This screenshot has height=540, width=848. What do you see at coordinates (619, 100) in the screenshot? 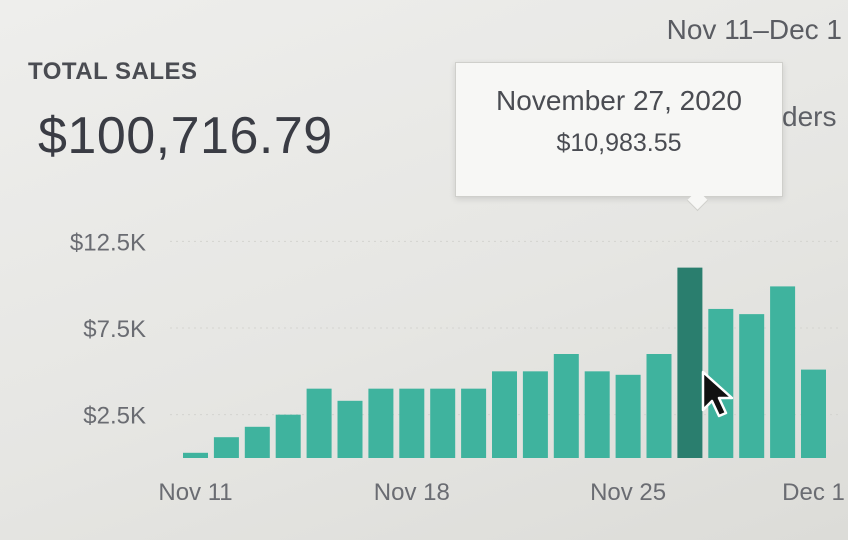
I see `tooltip-date: November 27, 2020` at bounding box center [619, 100].